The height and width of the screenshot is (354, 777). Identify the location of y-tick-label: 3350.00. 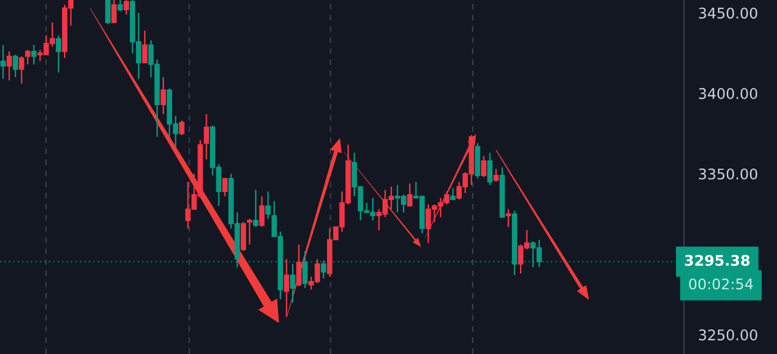
(728, 174).